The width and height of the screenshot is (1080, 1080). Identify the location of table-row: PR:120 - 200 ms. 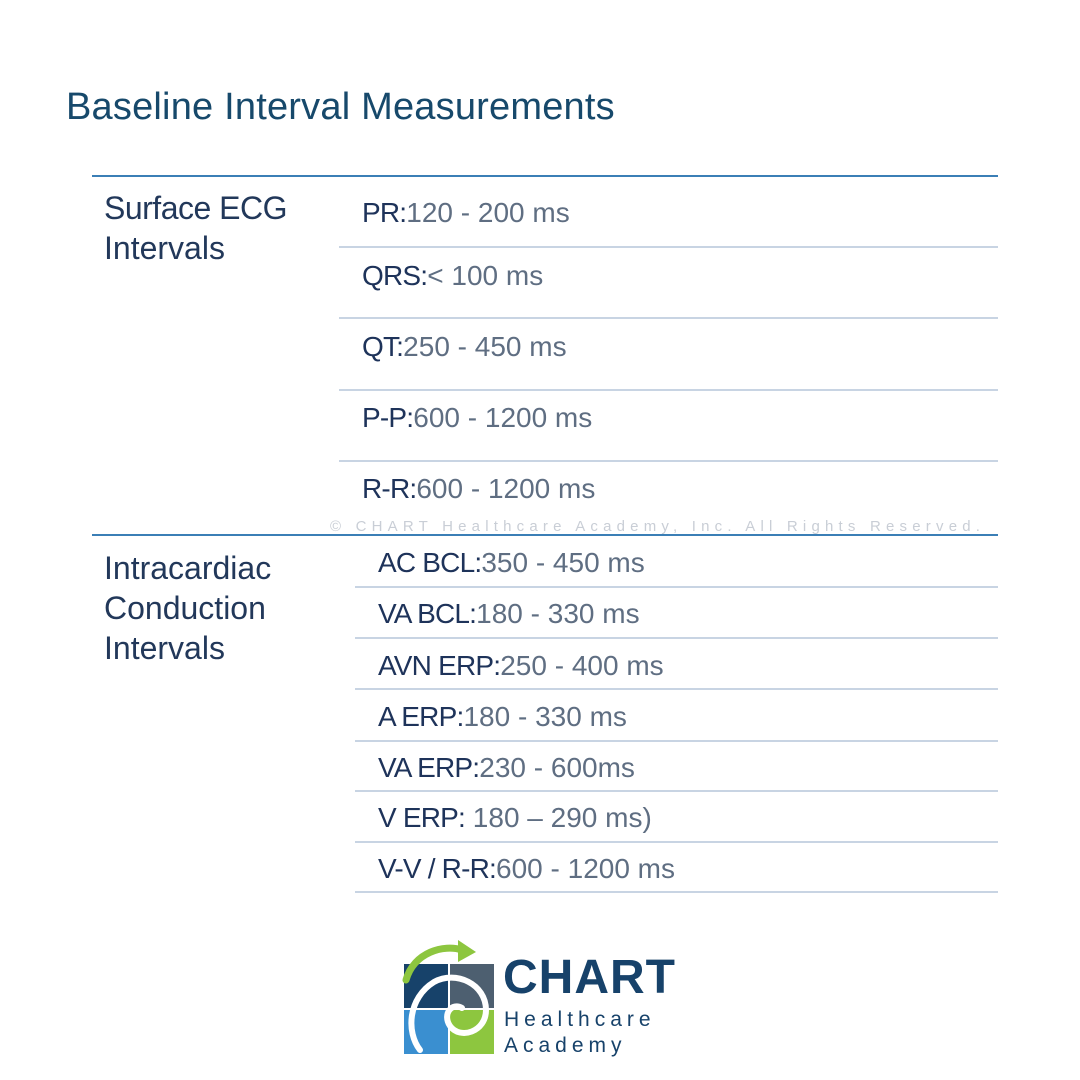
(466, 213).